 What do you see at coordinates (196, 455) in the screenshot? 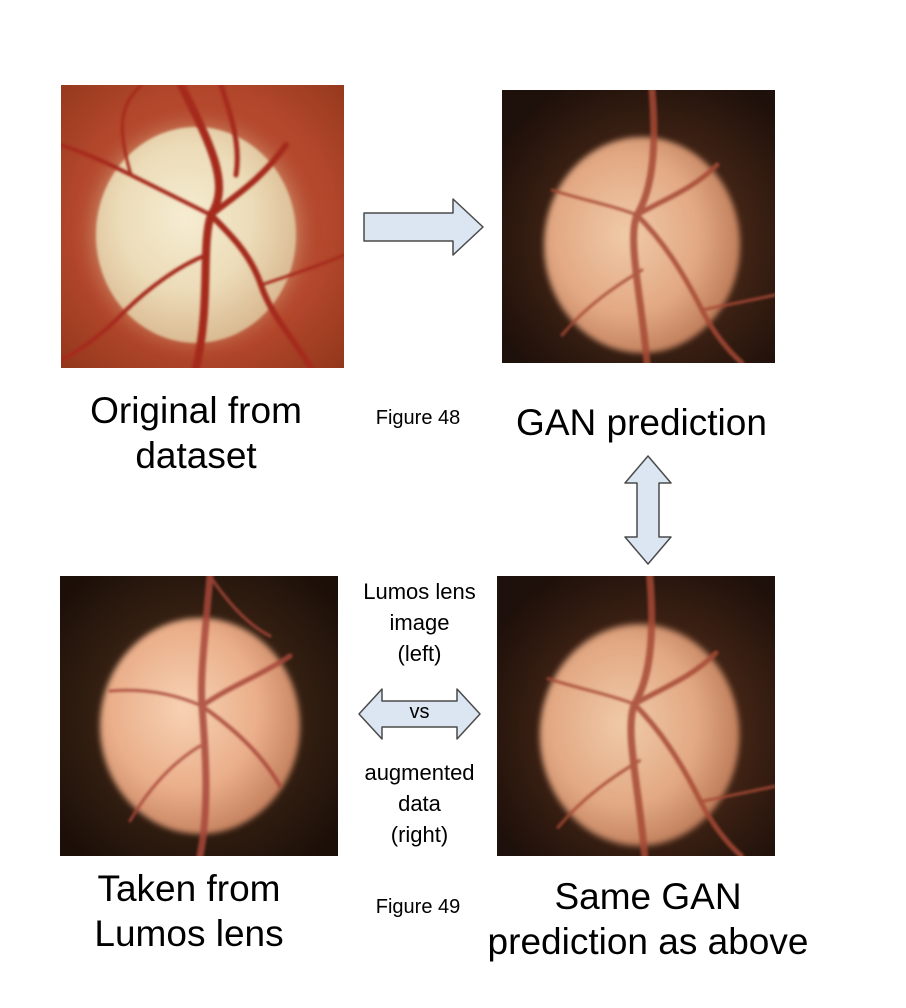
I see `original-caption-line-2: dataset` at bounding box center [196, 455].